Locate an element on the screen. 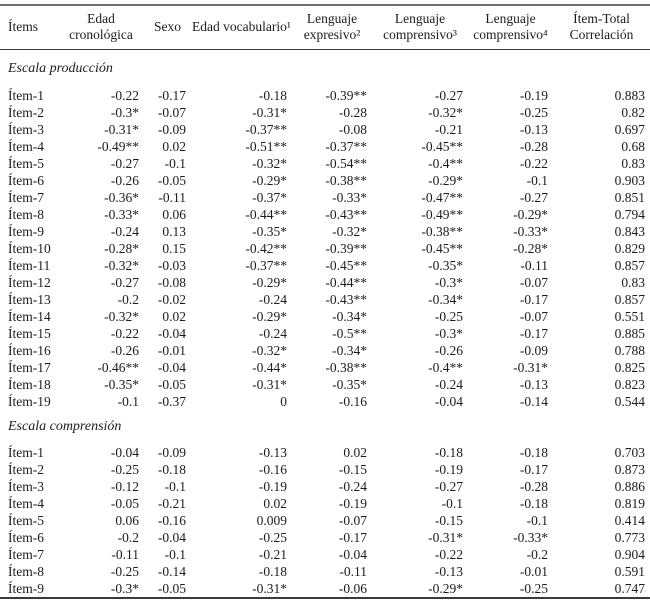 The image size is (650, 609). value-cell: -0.1 is located at coordinates (452, 503).